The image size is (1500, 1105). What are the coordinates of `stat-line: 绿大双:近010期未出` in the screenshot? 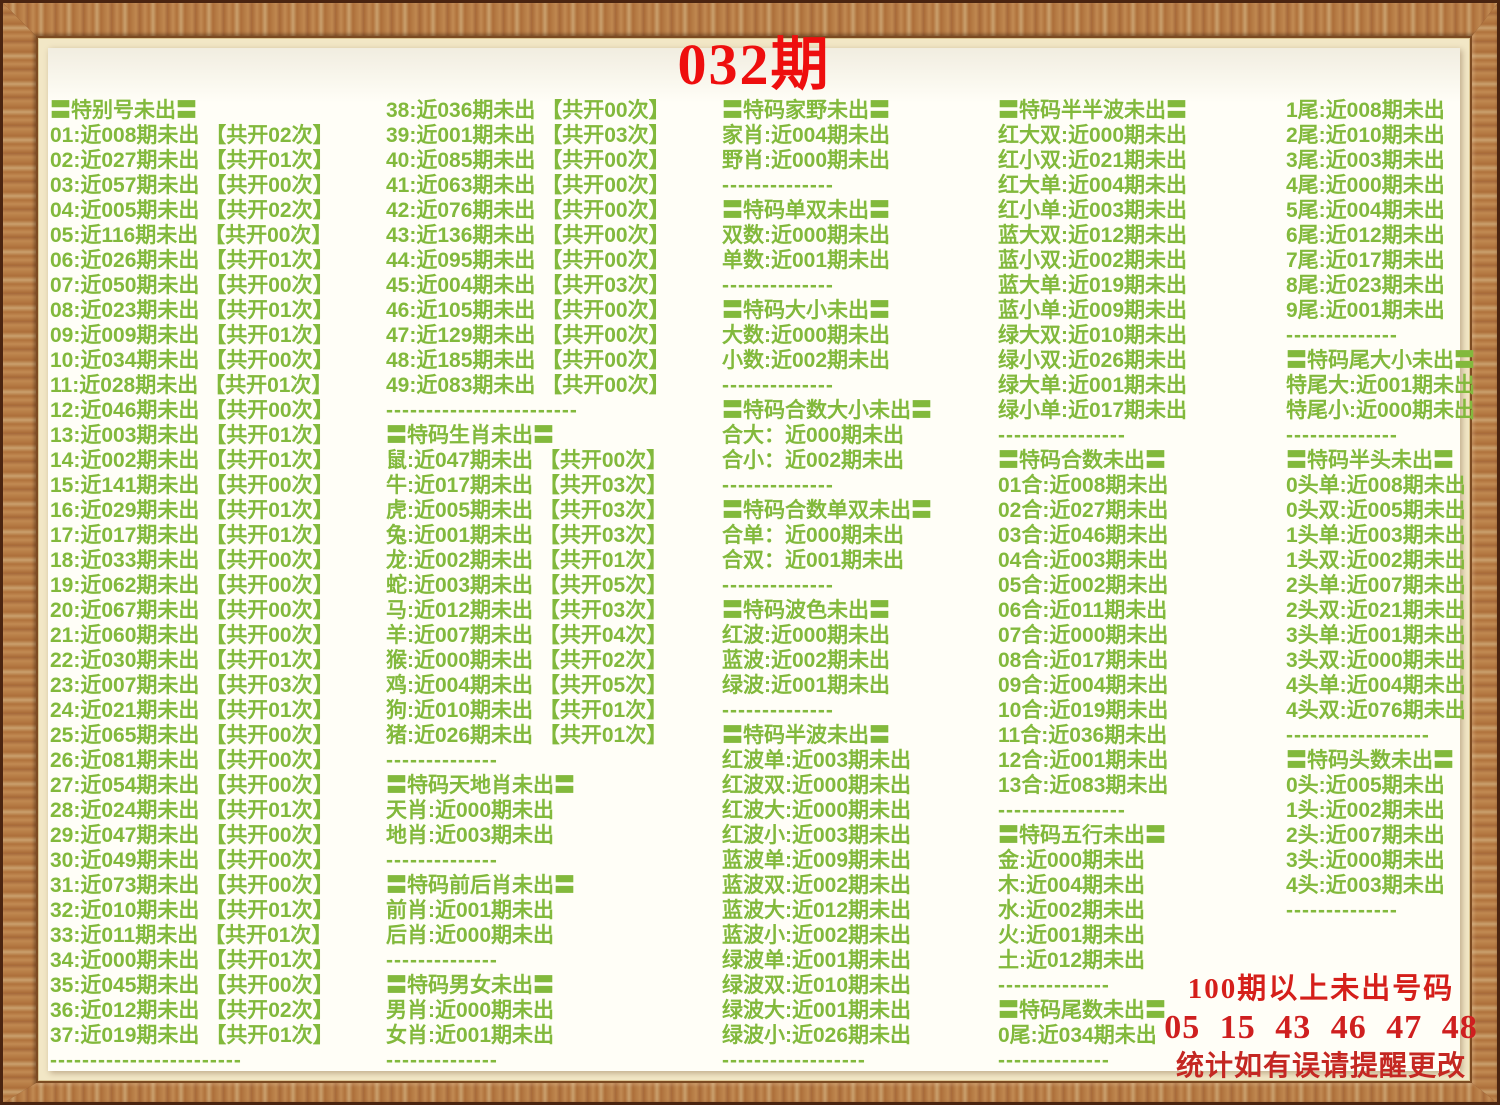 It's located at (1093, 335).